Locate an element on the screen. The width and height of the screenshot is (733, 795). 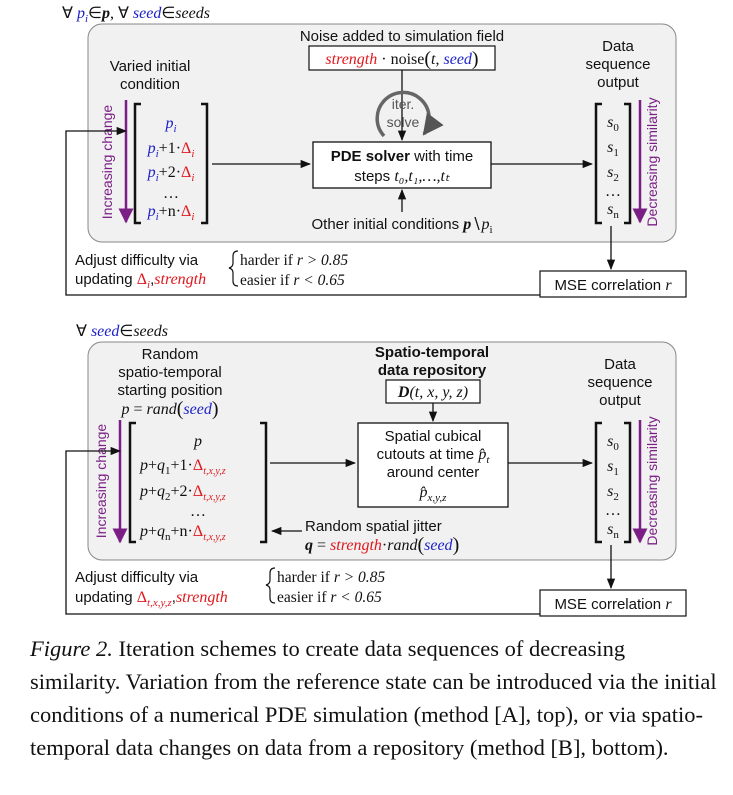
output-label-b-1: Data is located at coordinates (620, 364).